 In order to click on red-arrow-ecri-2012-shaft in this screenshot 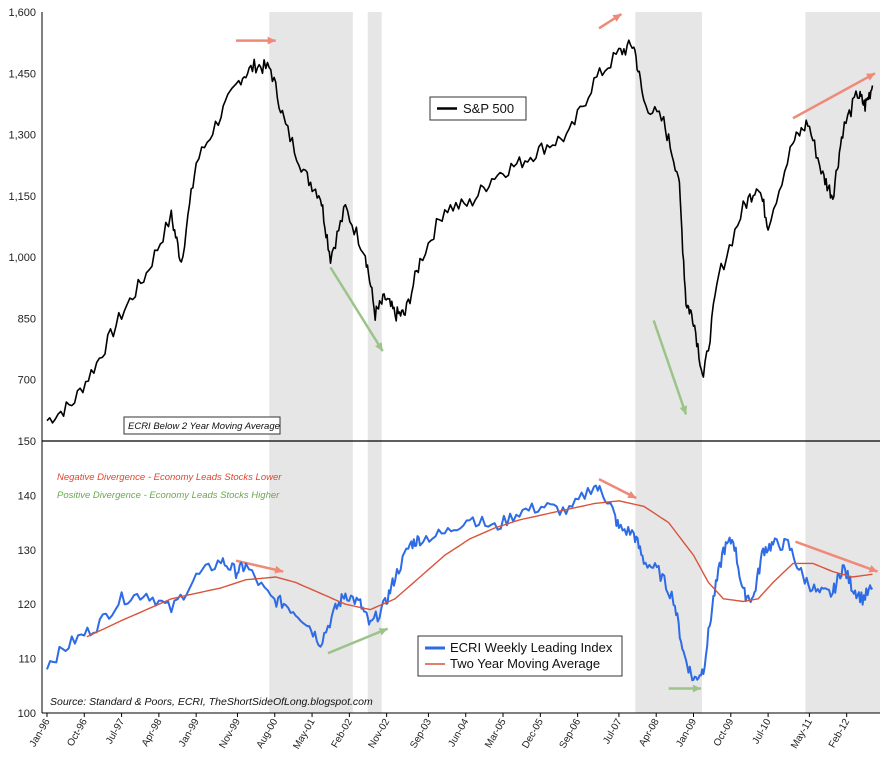, I will do `click(836, 556)`.